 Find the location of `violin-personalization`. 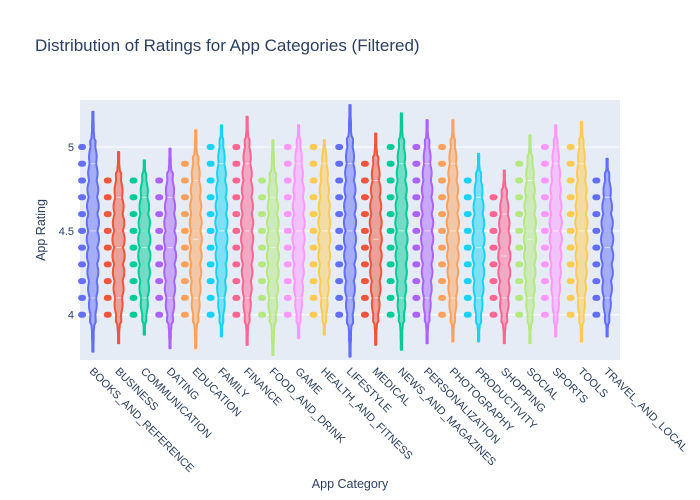

violin-personalization is located at coordinates (423, 232).